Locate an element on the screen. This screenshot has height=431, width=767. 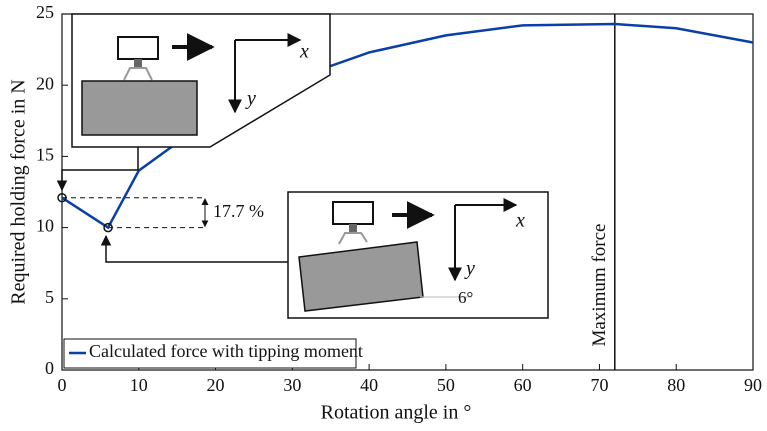
legend: Calculated force with tipping moment is located at coordinates (213, 353).